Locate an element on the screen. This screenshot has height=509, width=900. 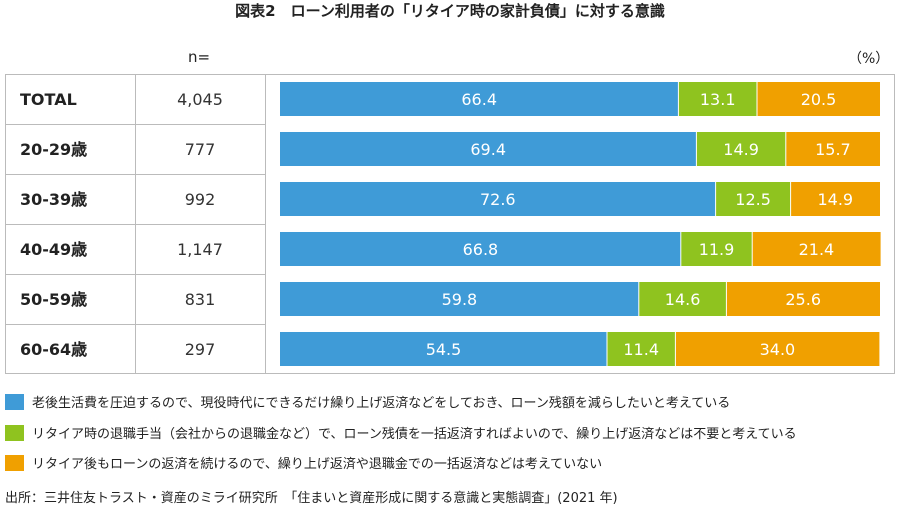
data-label: 20.5 is located at coordinates (819, 99).